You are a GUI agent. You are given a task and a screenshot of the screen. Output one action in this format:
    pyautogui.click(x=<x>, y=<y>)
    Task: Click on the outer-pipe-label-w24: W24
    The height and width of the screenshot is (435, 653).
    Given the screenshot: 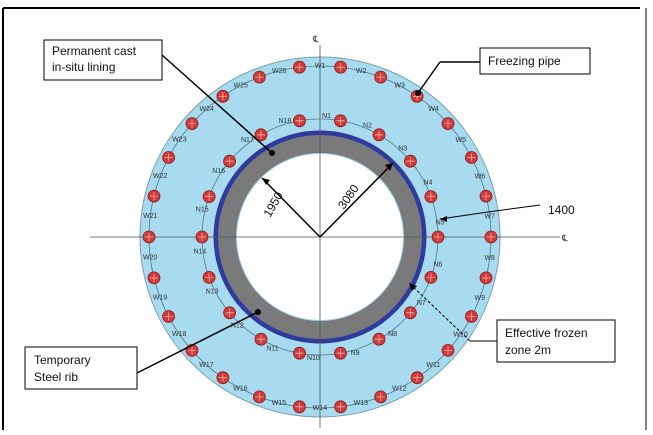 What is the action you would take?
    pyautogui.click(x=206, y=109)
    